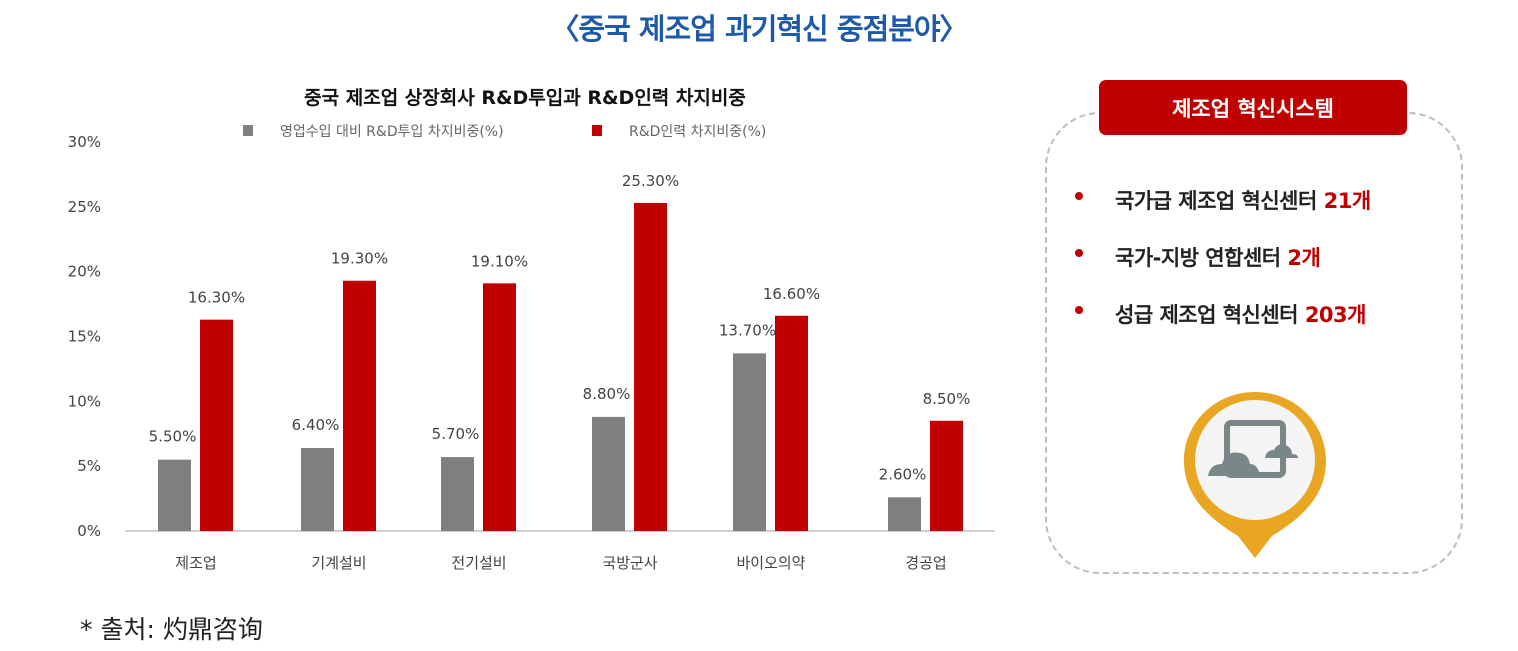  Describe the element at coordinates (359, 259) in the screenshot. I see `data-label: 19.30%` at that location.